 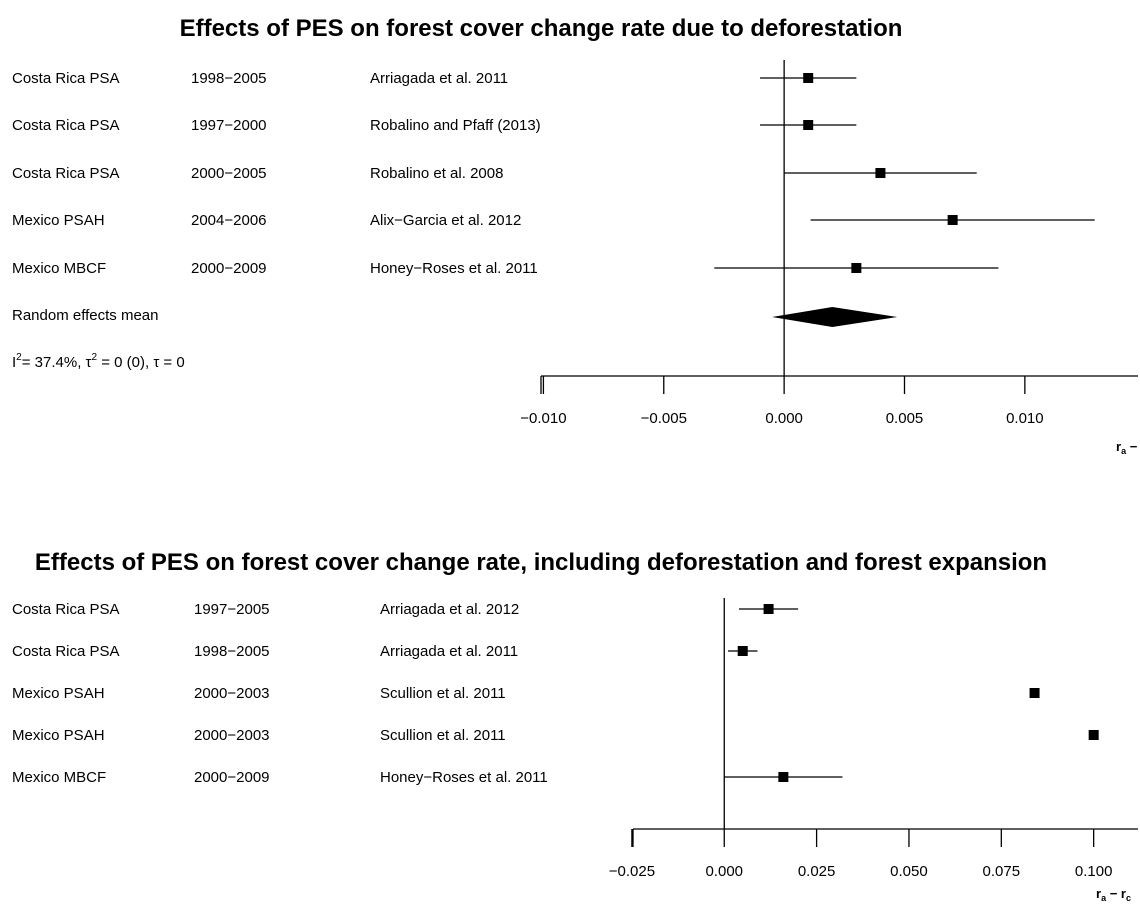 What do you see at coordinates (909, 871) in the screenshot?
I see `x-tick-label: 0.050` at bounding box center [909, 871].